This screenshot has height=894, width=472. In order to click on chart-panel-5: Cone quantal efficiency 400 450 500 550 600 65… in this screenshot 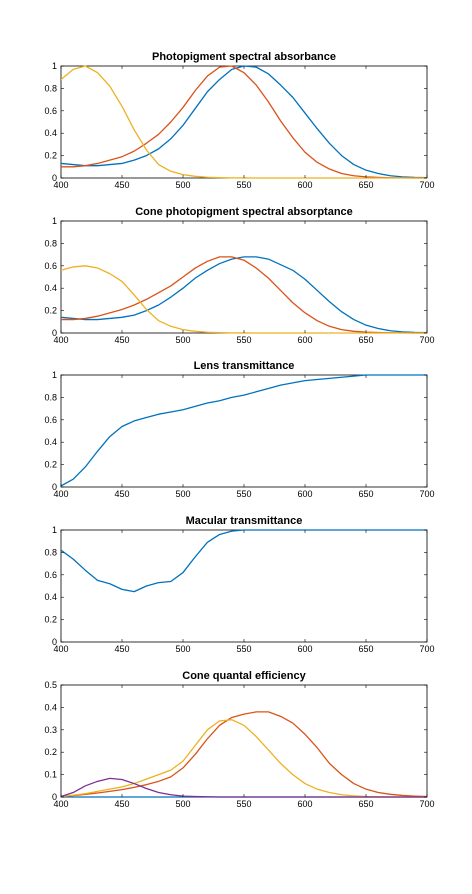, I will do `click(239, 739)`.